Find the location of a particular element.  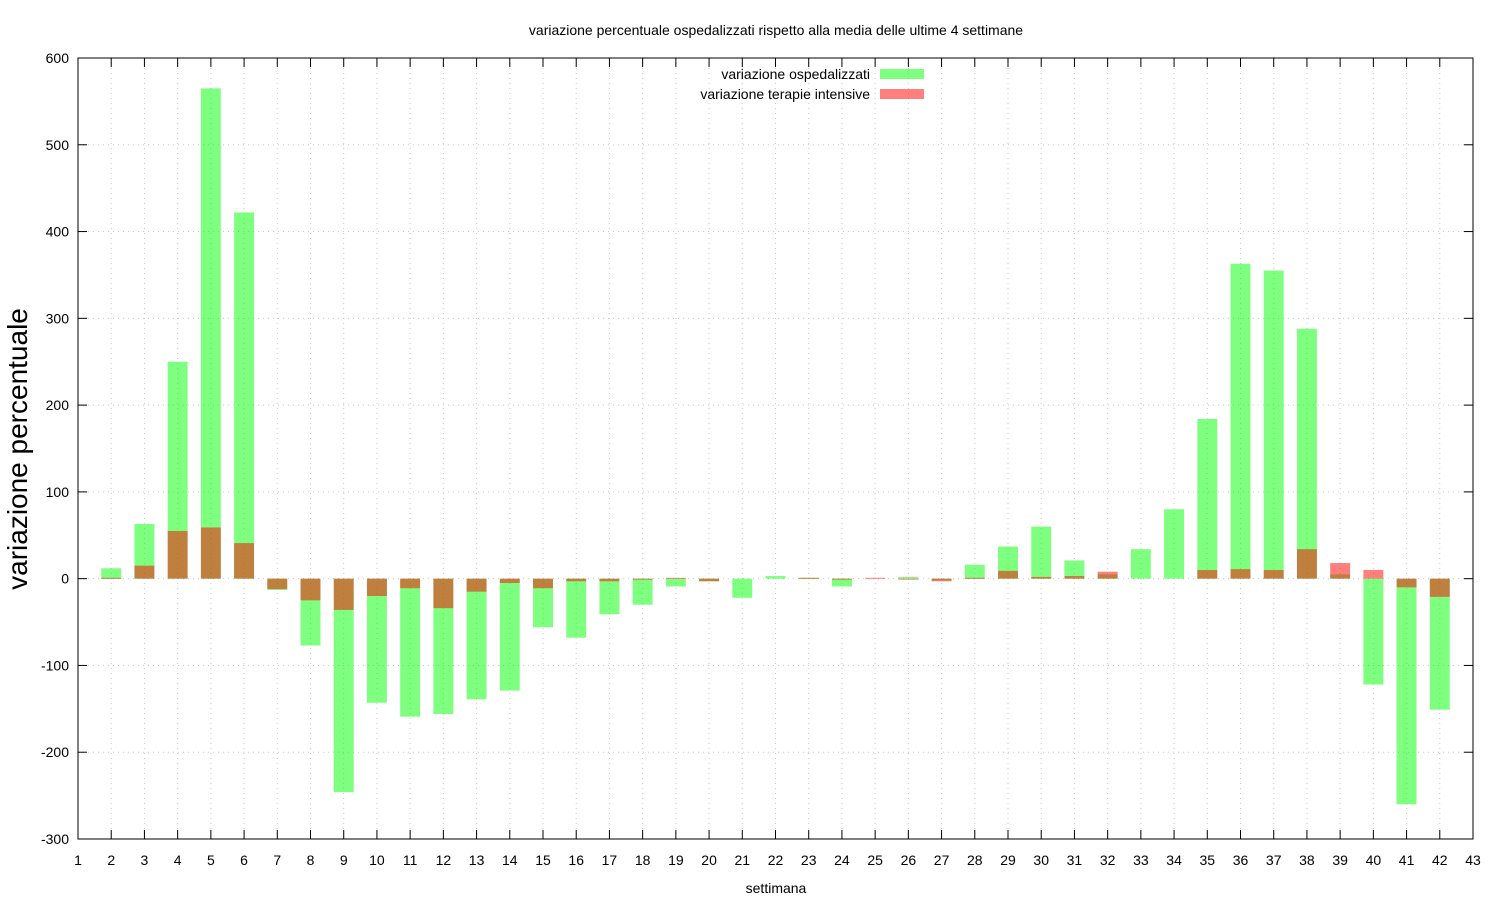

legend-label-terapie: variazione terapie intensive is located at coordinates (785, 94).